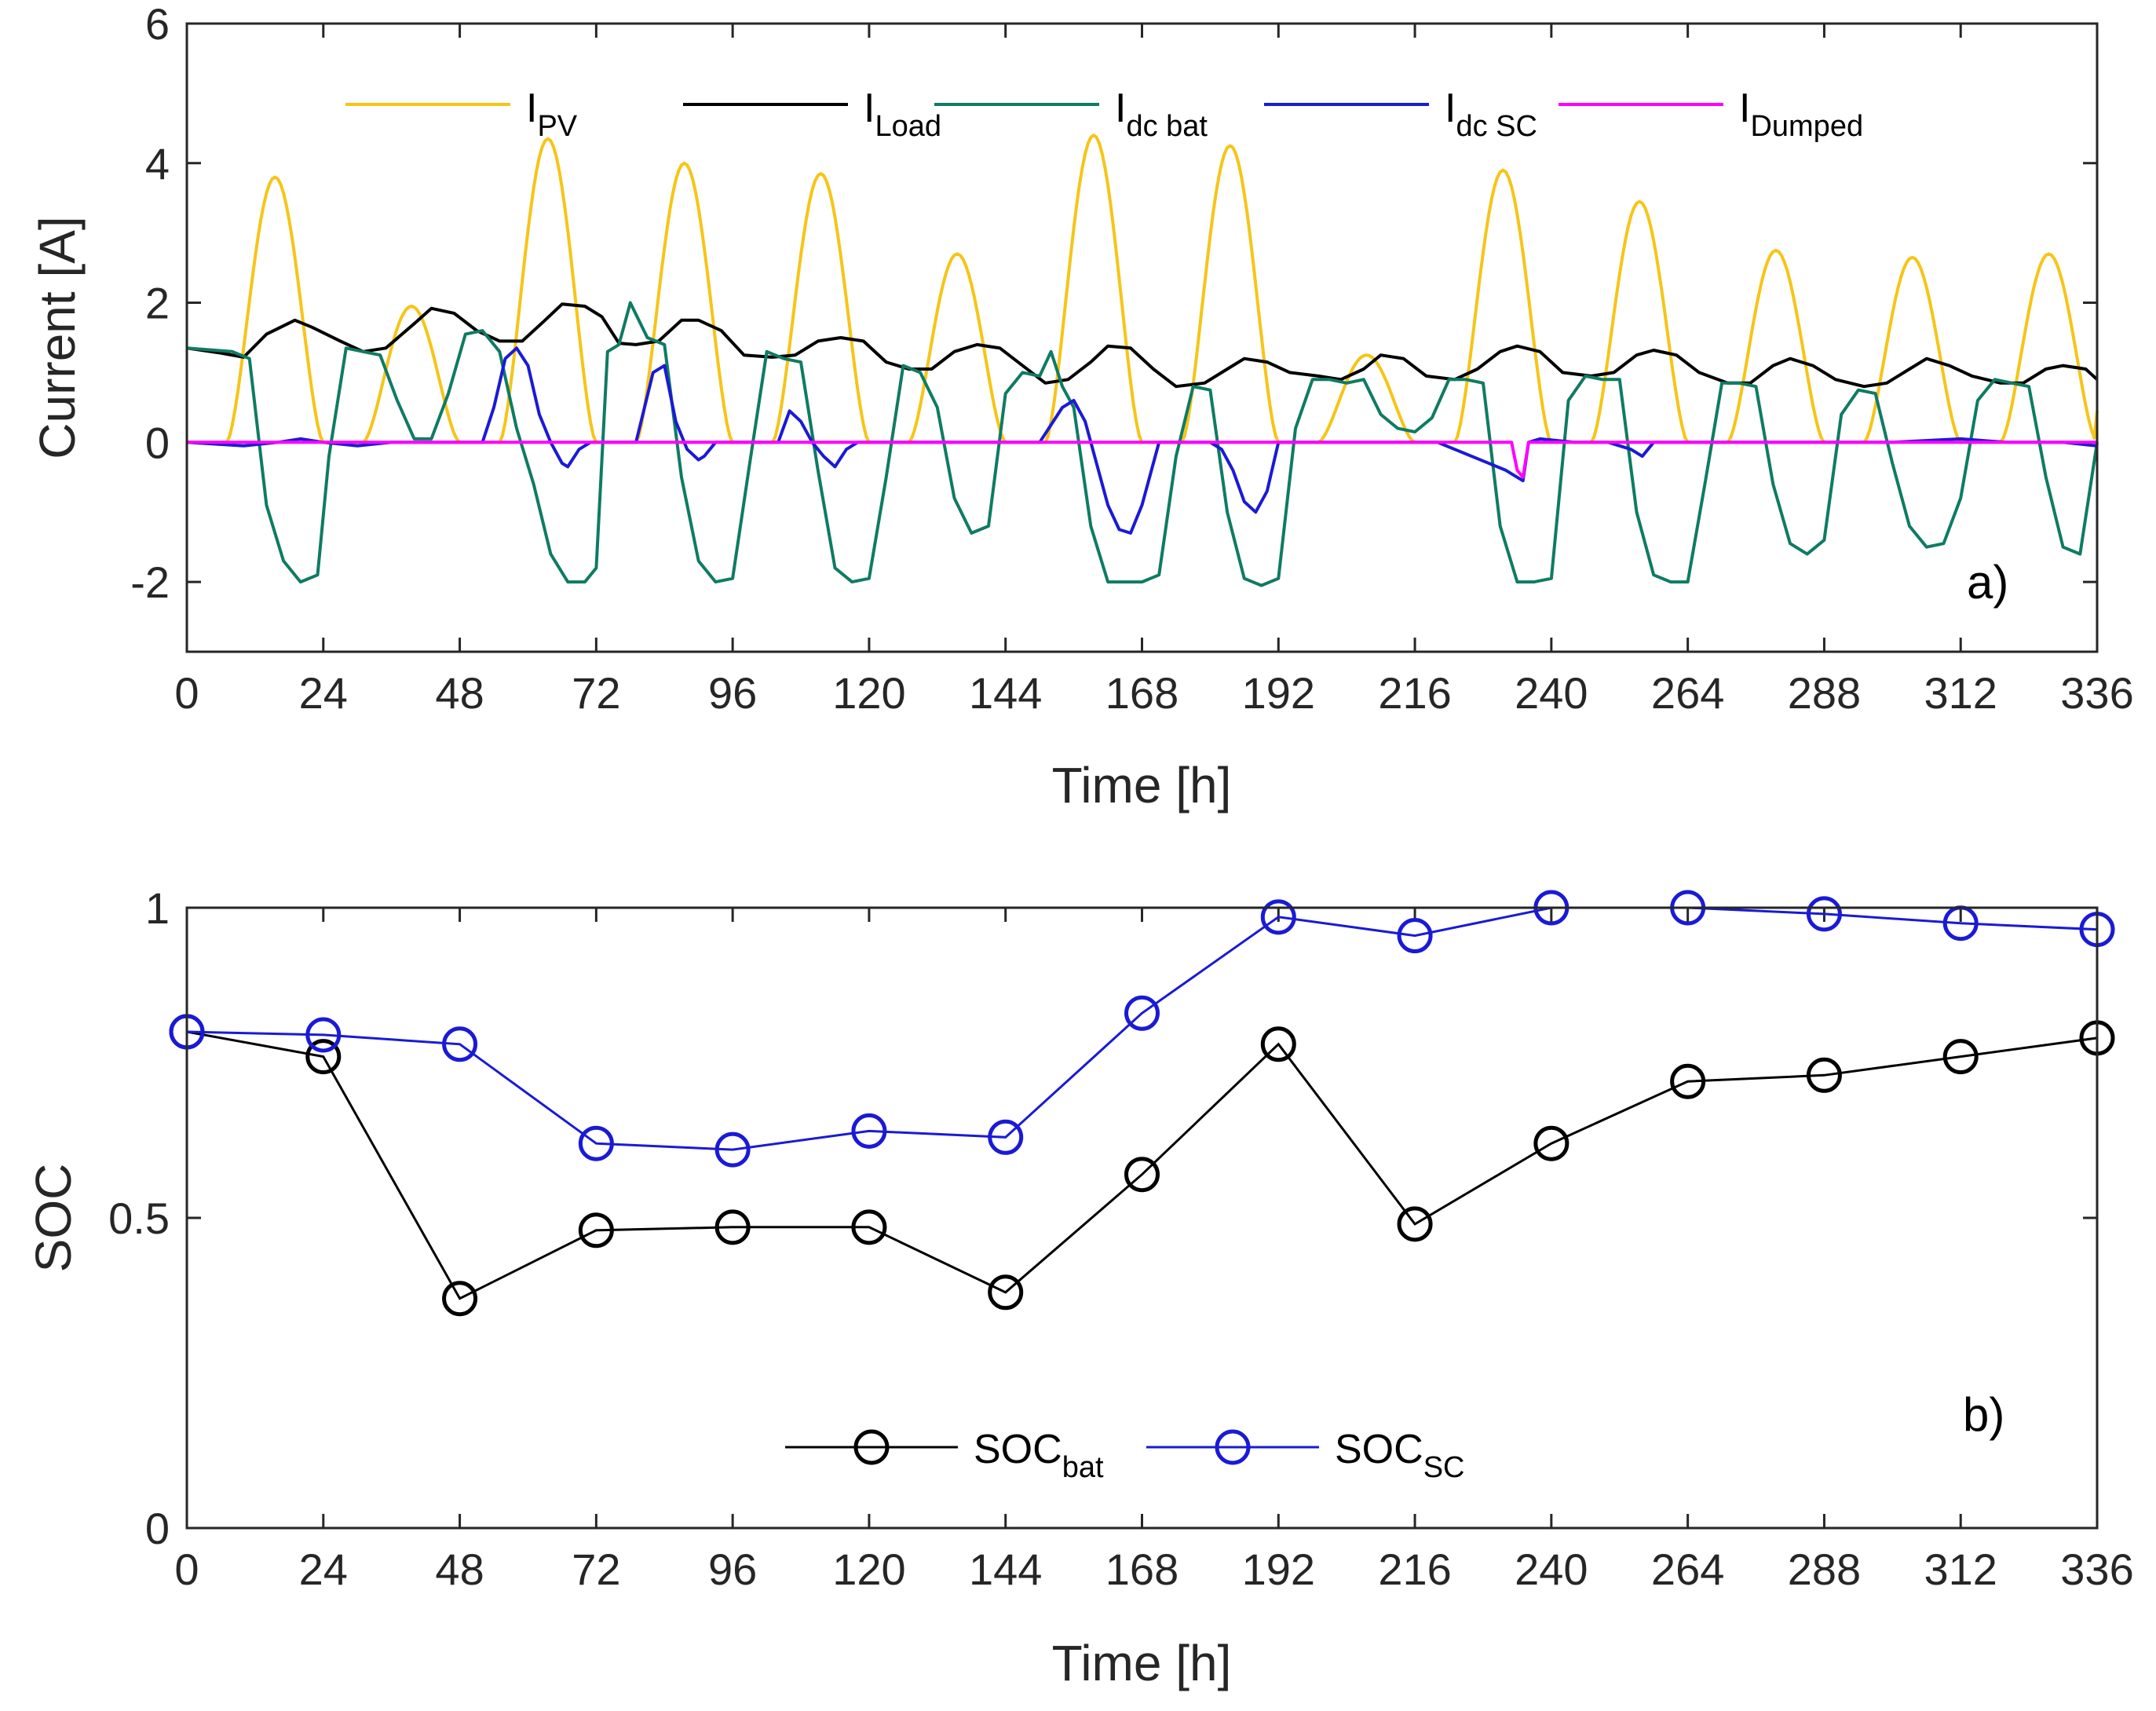 This screenshot has height=1711, width=2156. What do you see at coordinates (1961, 1569) in the screenshot?
I see `panel-b-x-tick-label: 312` at bounding box center [1961, 1569].